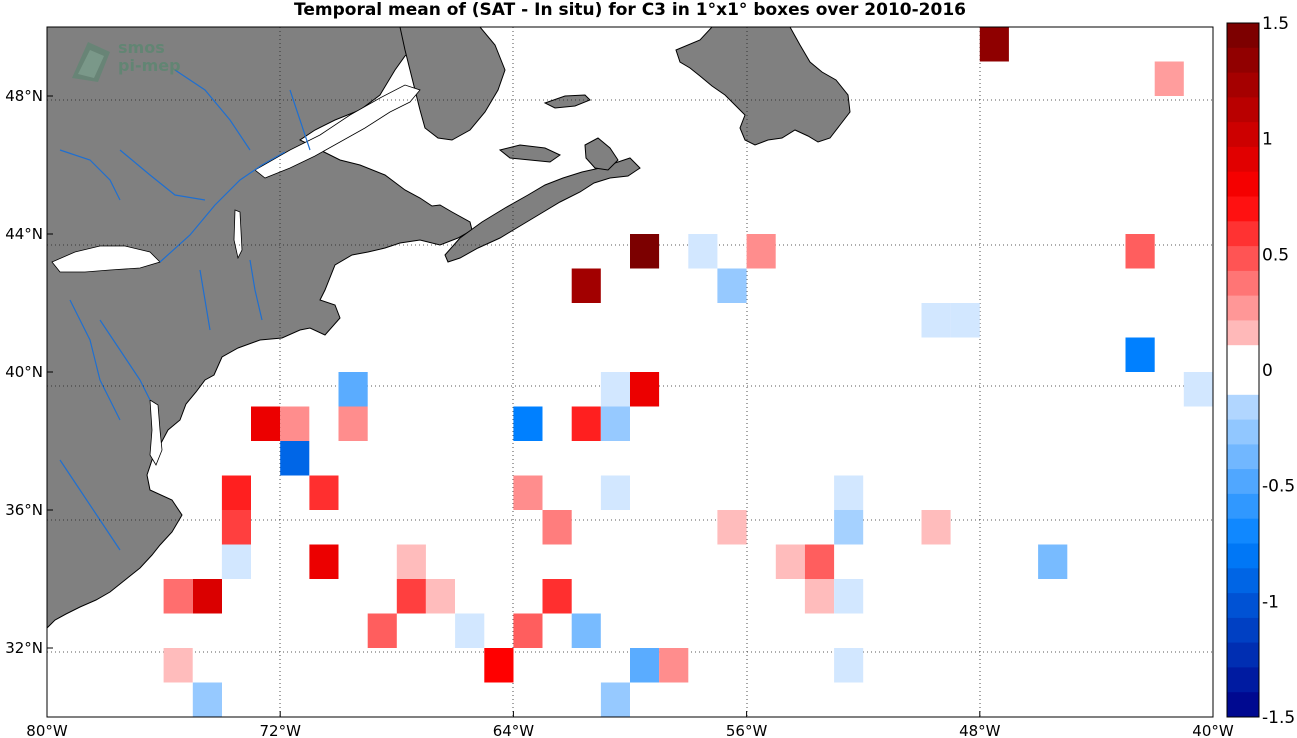 This screenshot has width=1297, height=738. What do you see at coordinates (529, 153) in the screenshot?
I see `pei-land` at bounding box center [529, 153].